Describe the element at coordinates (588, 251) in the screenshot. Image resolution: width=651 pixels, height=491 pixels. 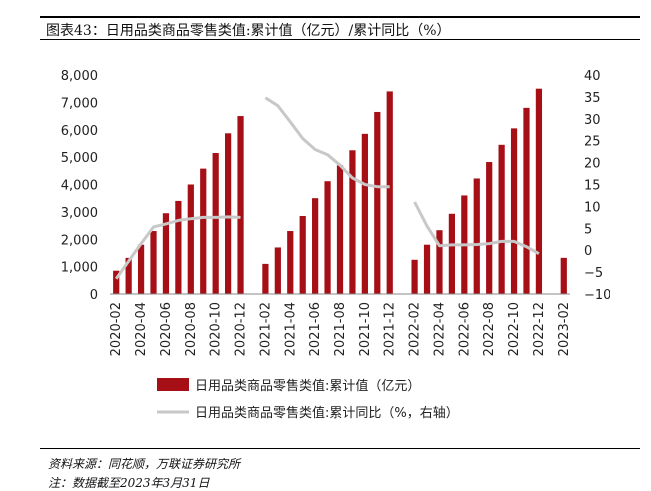
I see `y-right-tick-label: 0` at that location.